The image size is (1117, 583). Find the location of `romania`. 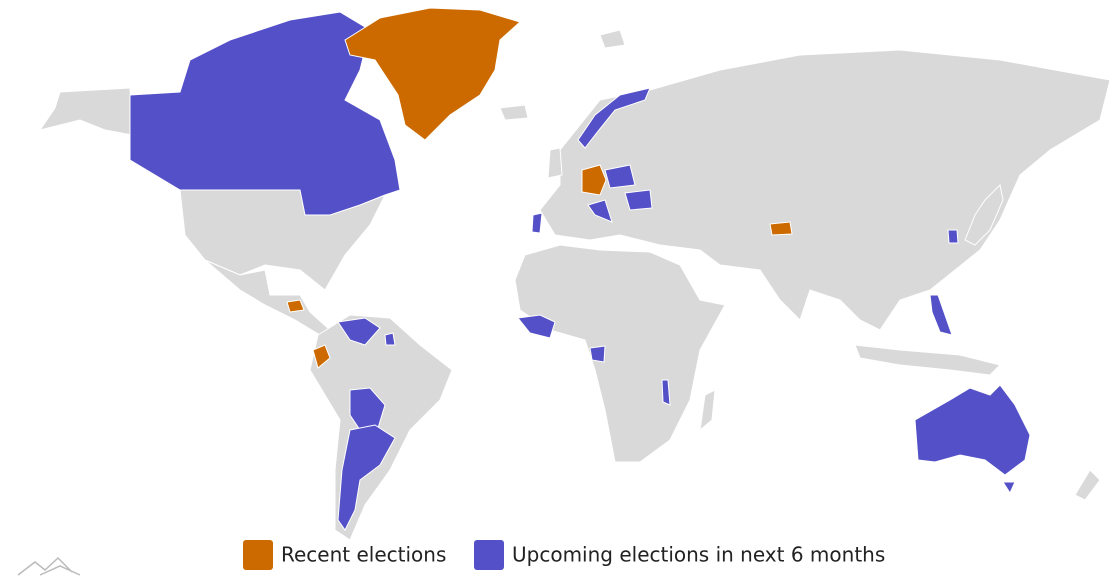

romania is located at coordinates (638, 200).